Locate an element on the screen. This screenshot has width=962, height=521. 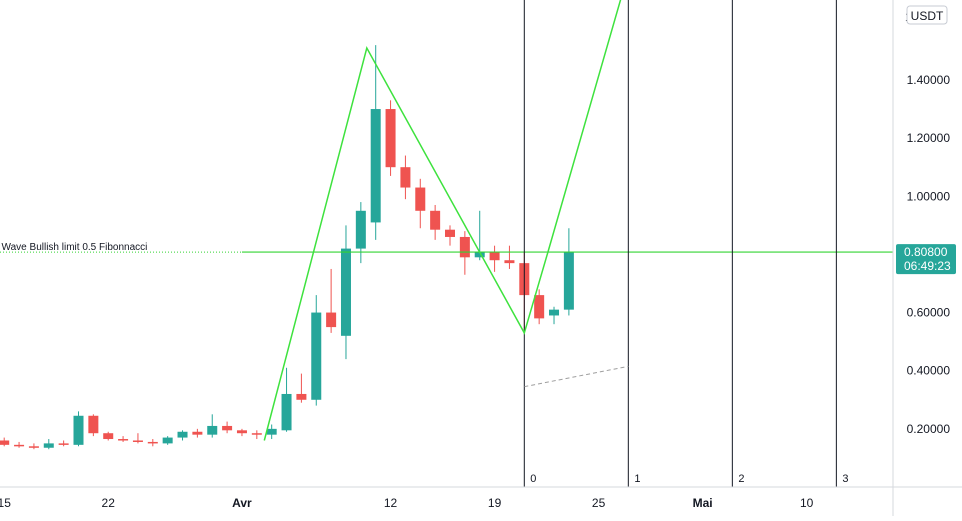
time-tick-label: Avr is located at coordinates (242, 503).